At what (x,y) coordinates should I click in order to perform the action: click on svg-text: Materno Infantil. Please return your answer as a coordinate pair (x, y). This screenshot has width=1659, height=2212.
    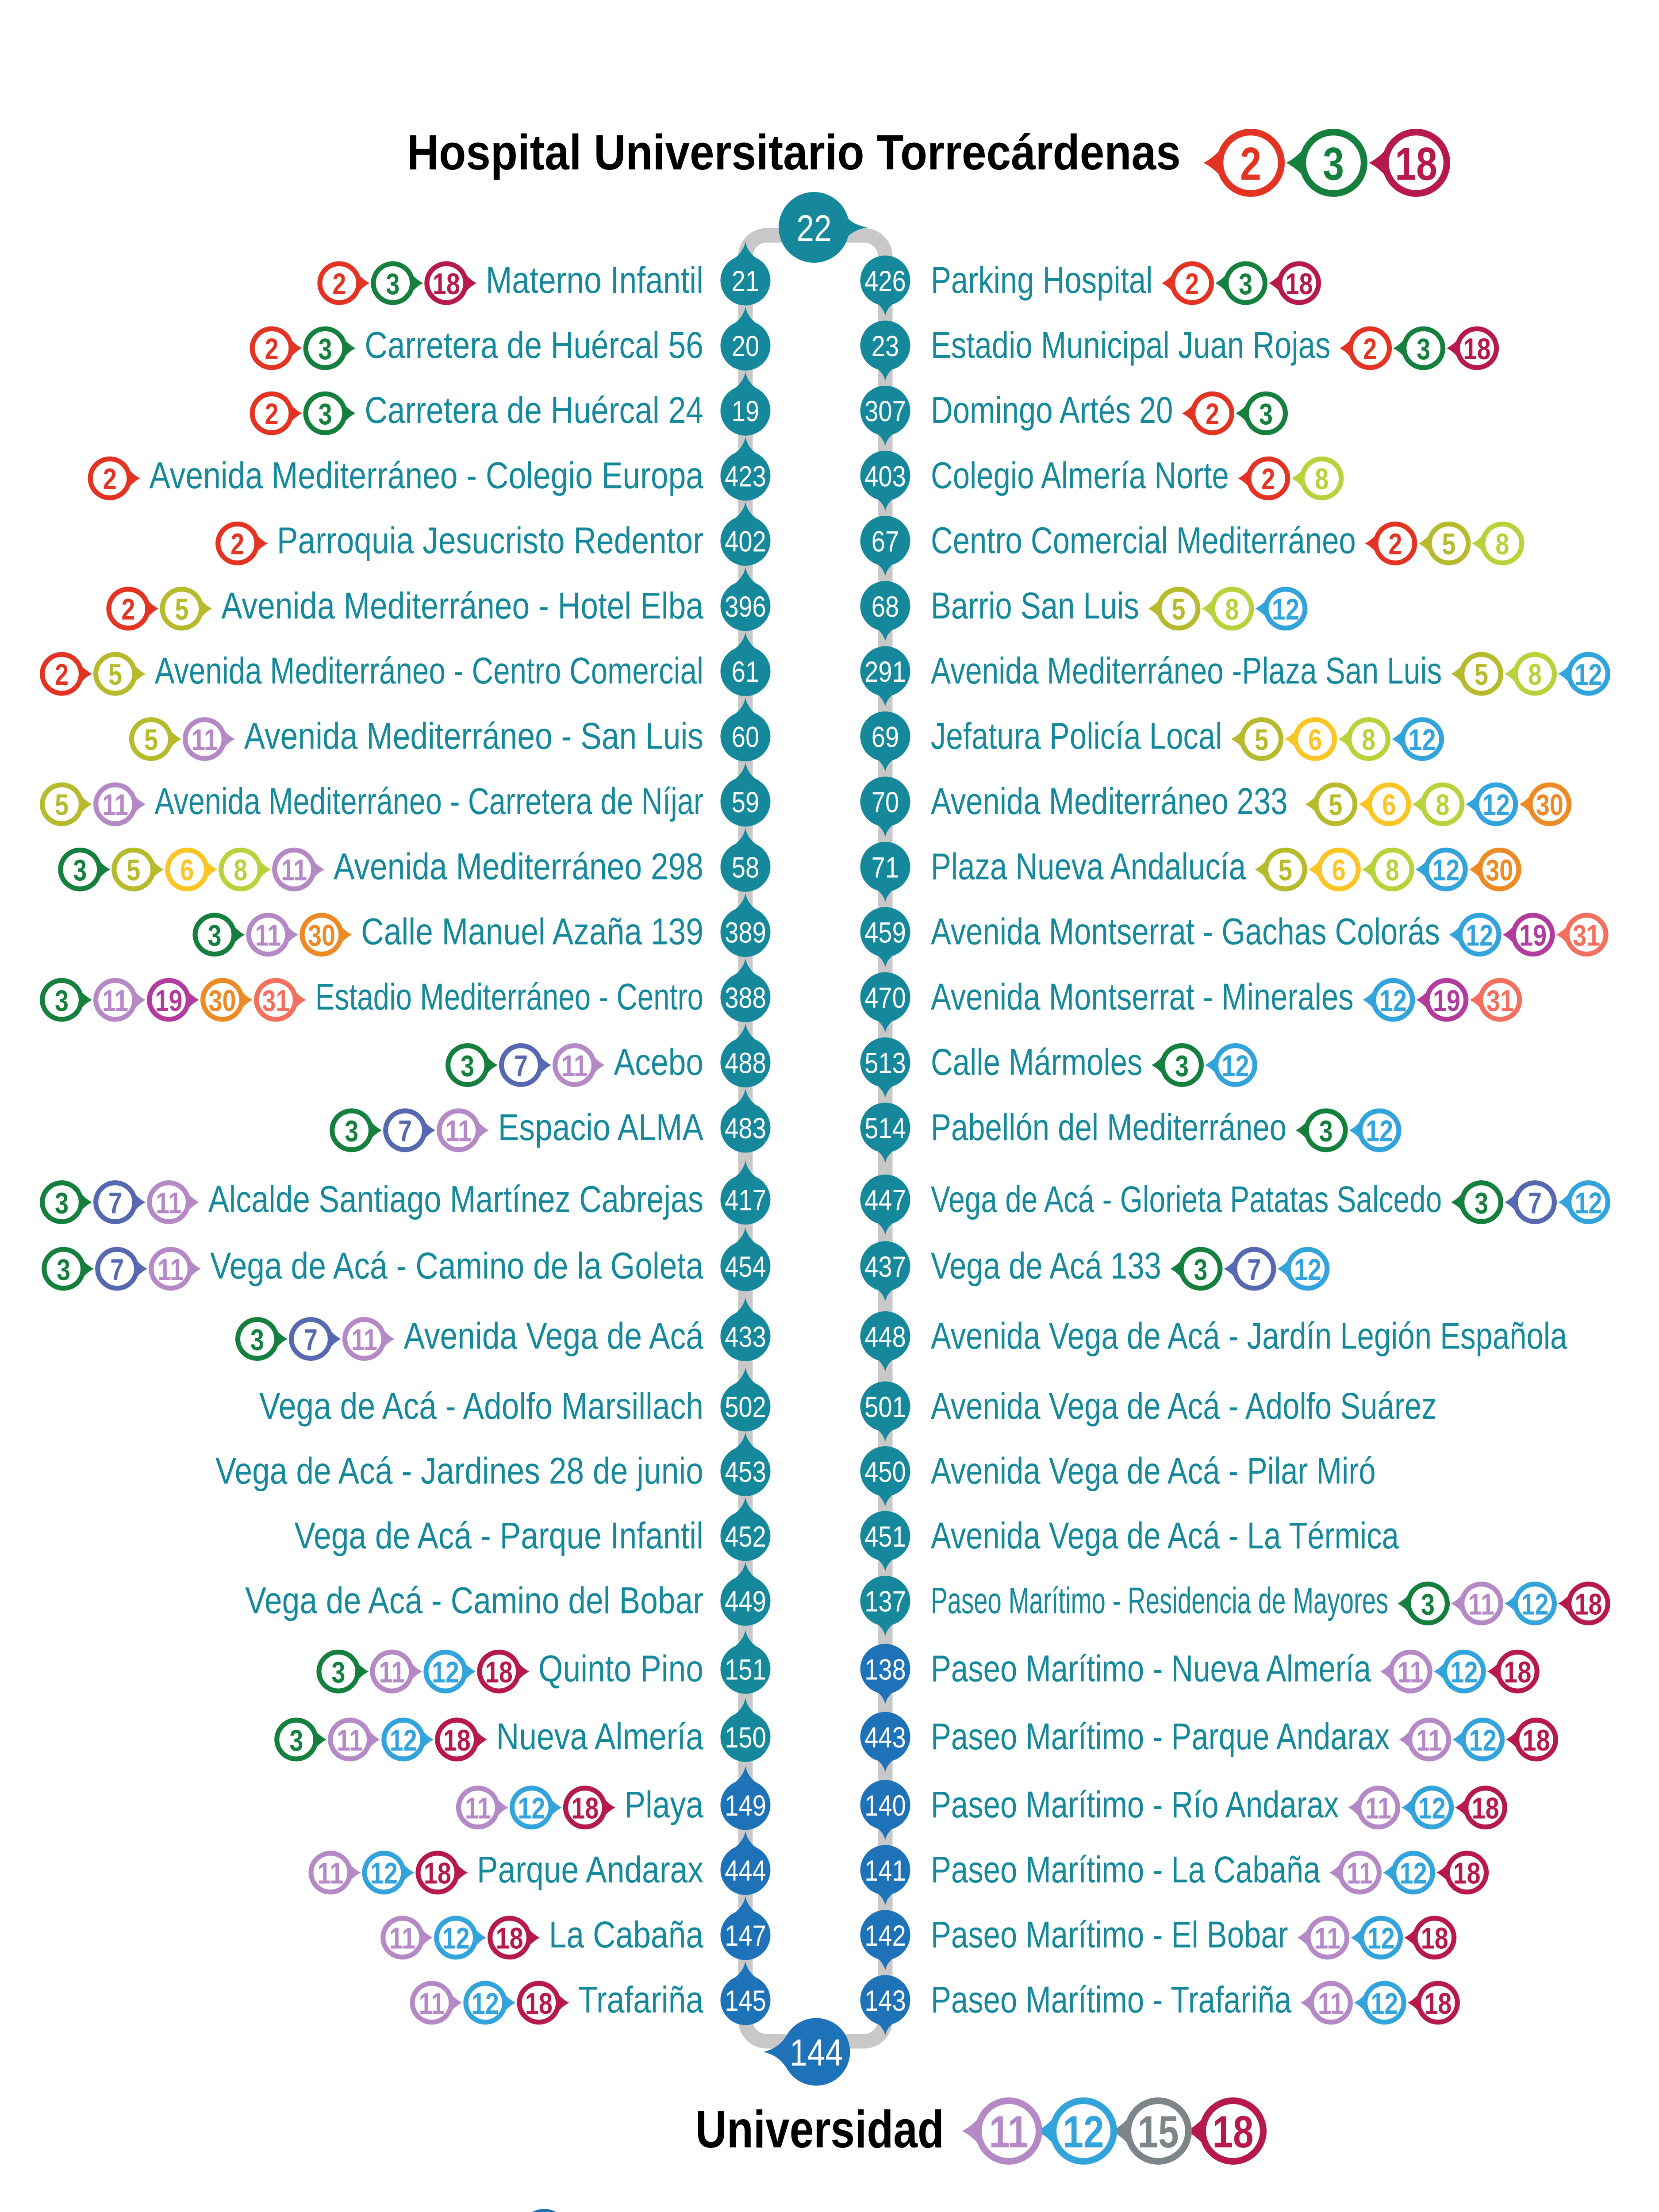
    Looking at the image, I should click on (595, 280).